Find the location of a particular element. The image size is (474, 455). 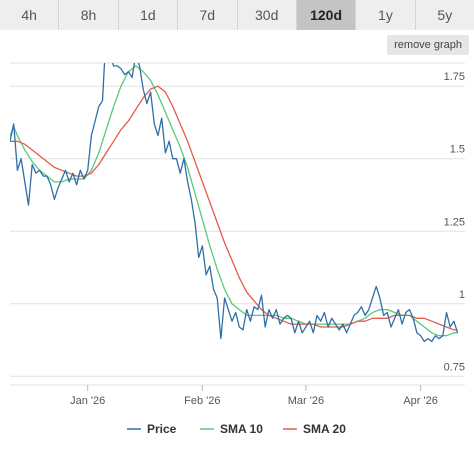

range-tab-120d: 120d is located at coordinates (326, 15).